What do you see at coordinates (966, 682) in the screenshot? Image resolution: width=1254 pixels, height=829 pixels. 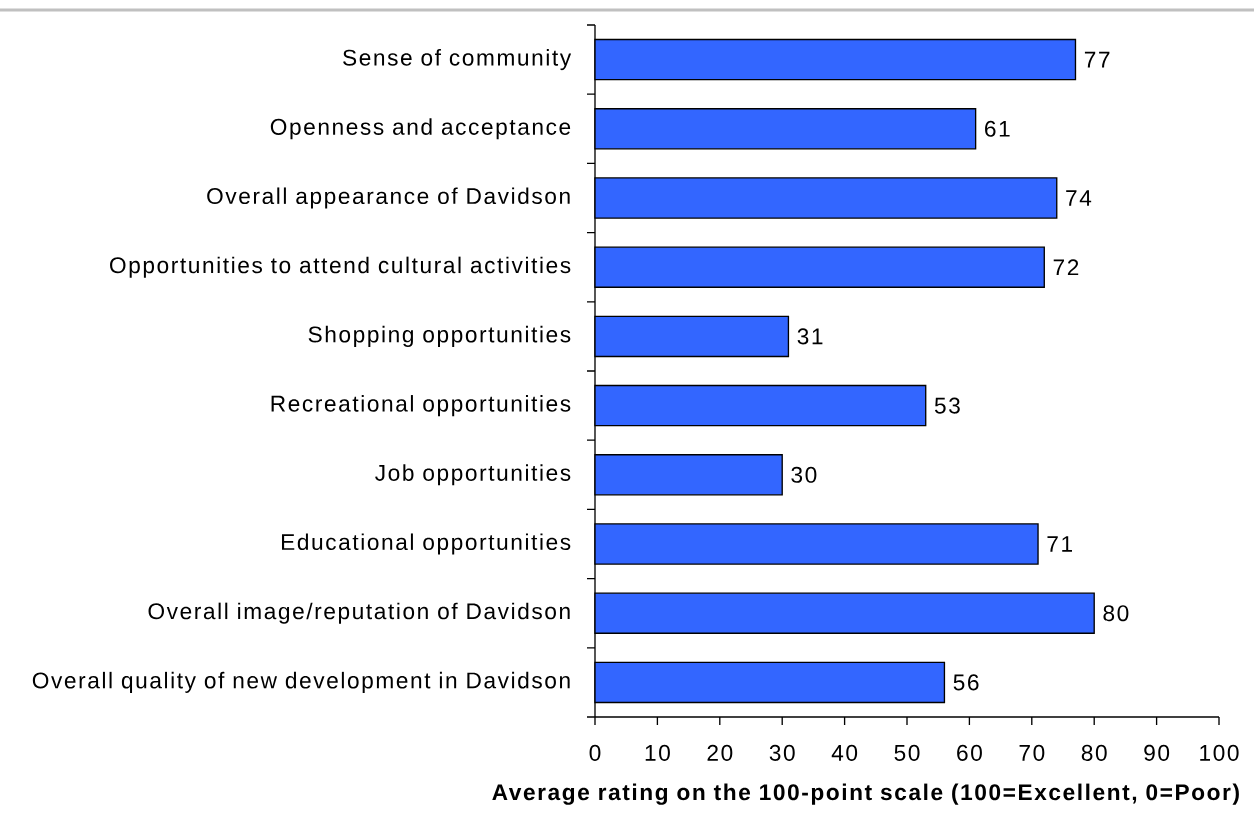 I see `data-label: 56` at bounding box center [966, 682].